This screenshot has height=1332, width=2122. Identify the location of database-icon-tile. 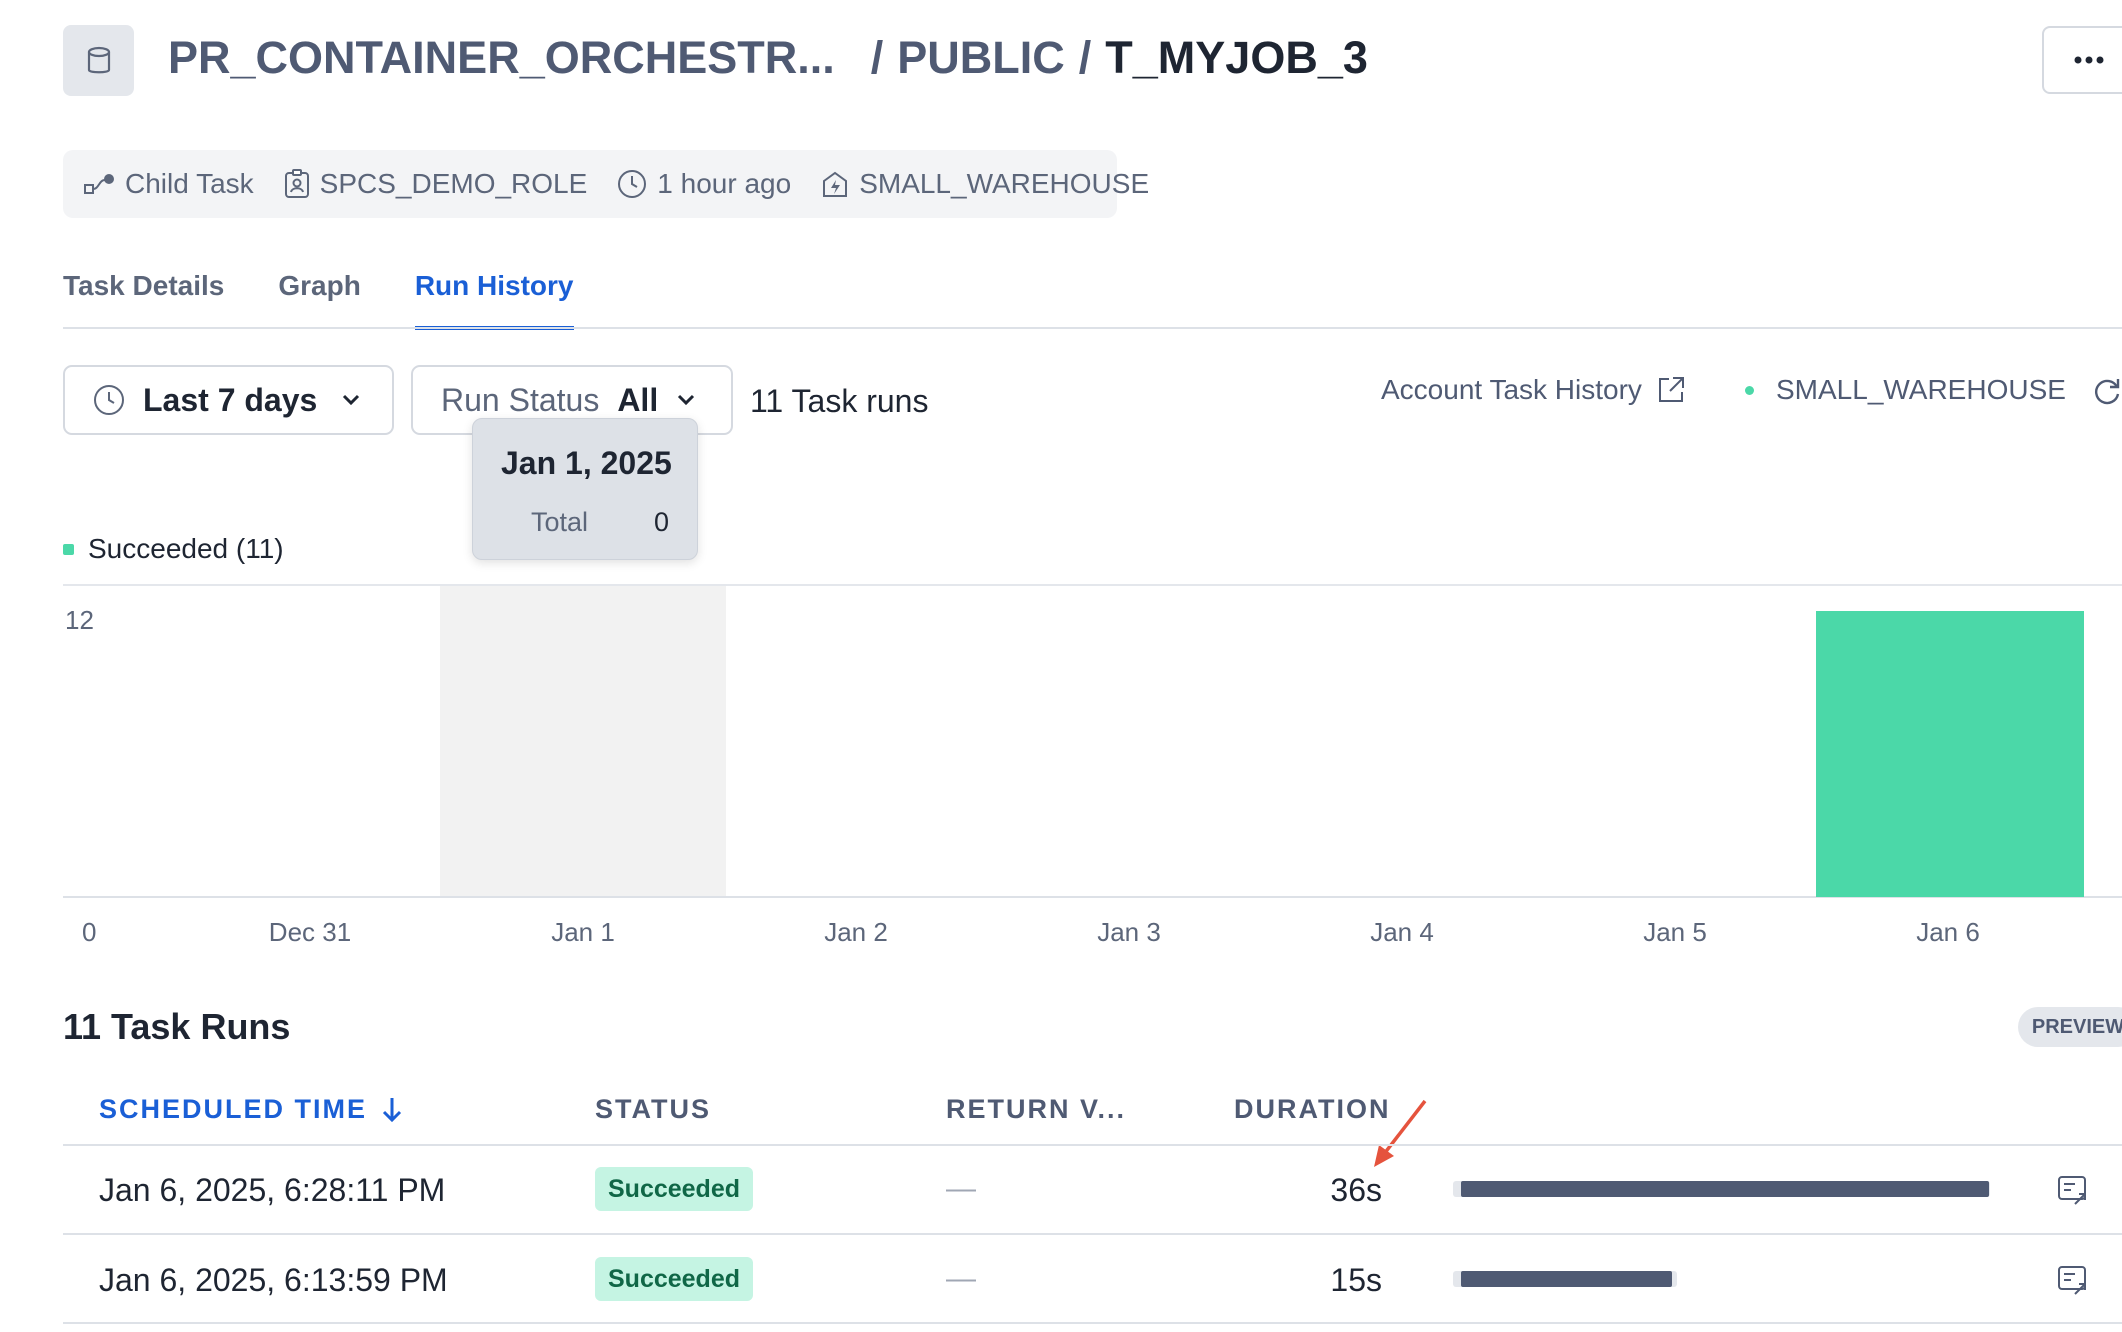
(98, 60).